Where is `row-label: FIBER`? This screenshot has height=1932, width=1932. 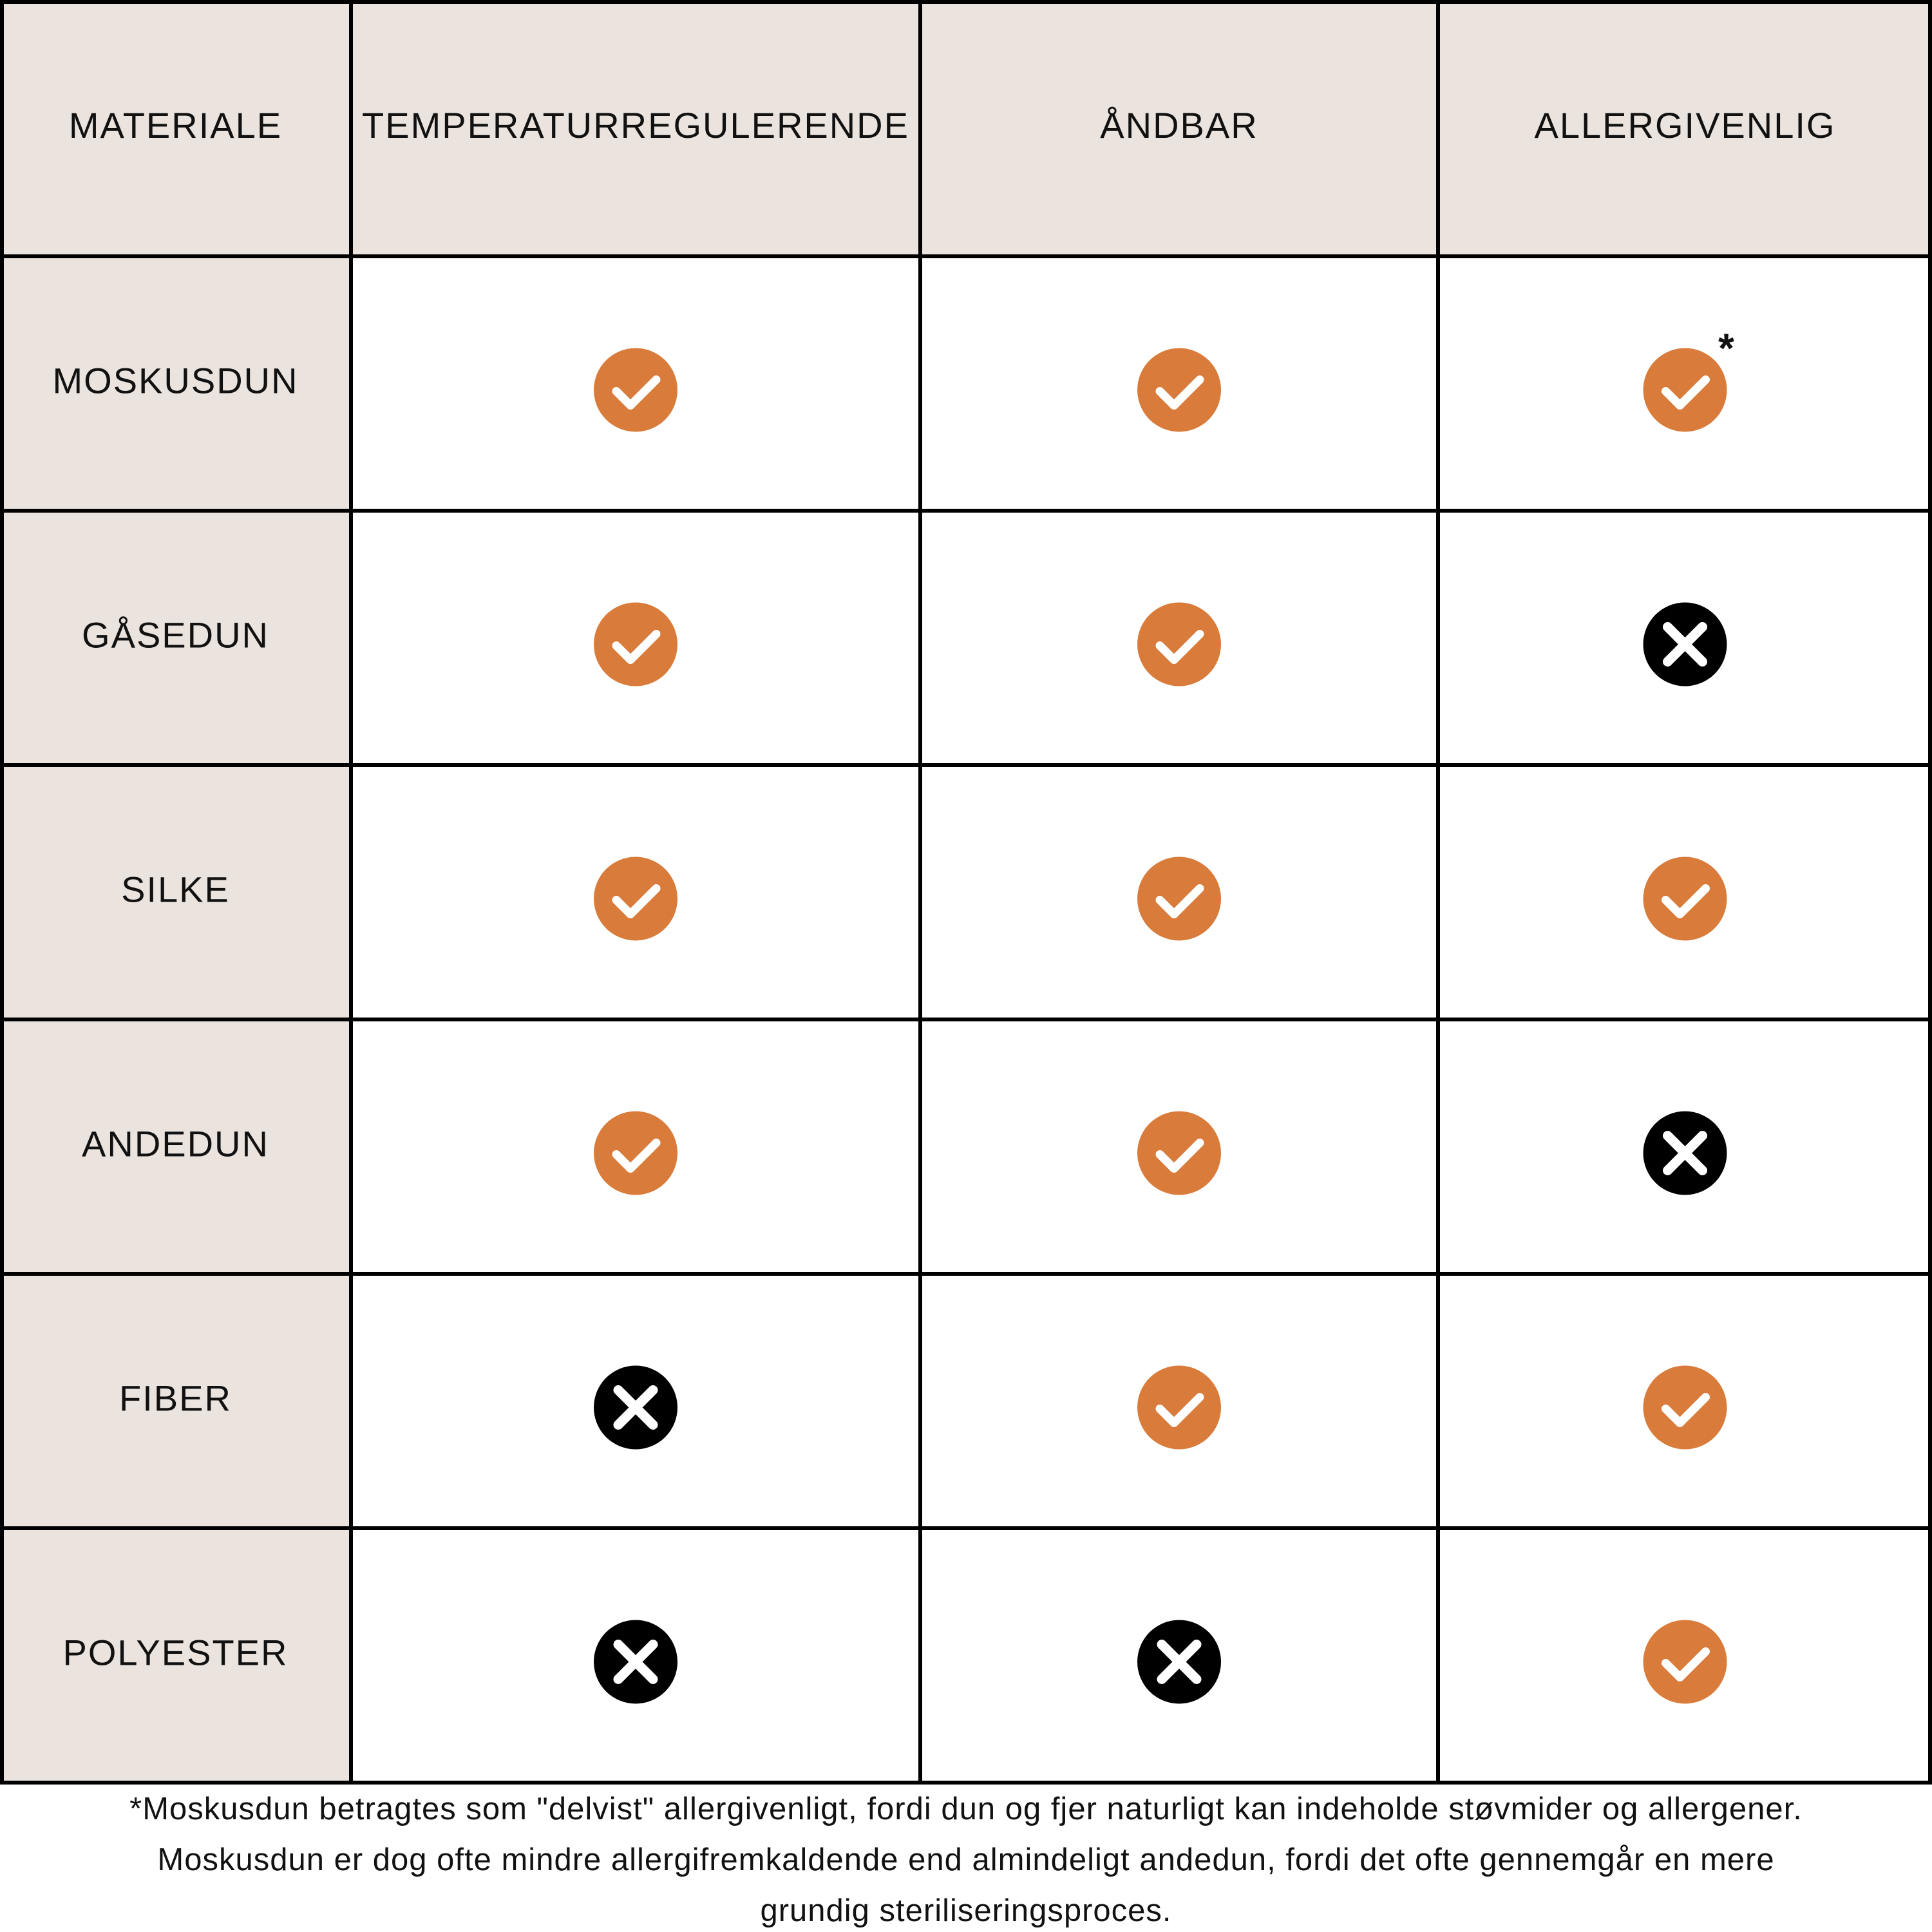
row-label: FIBER is located at coordinates (175, 1398).